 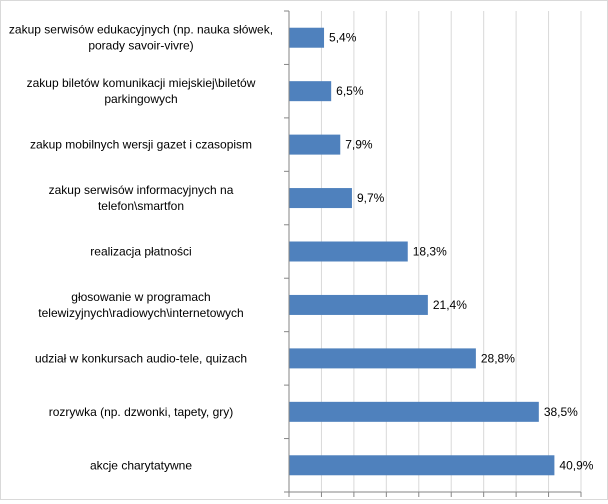 I want to click on x-tick-label: 40%, so click(x=549, y=498).